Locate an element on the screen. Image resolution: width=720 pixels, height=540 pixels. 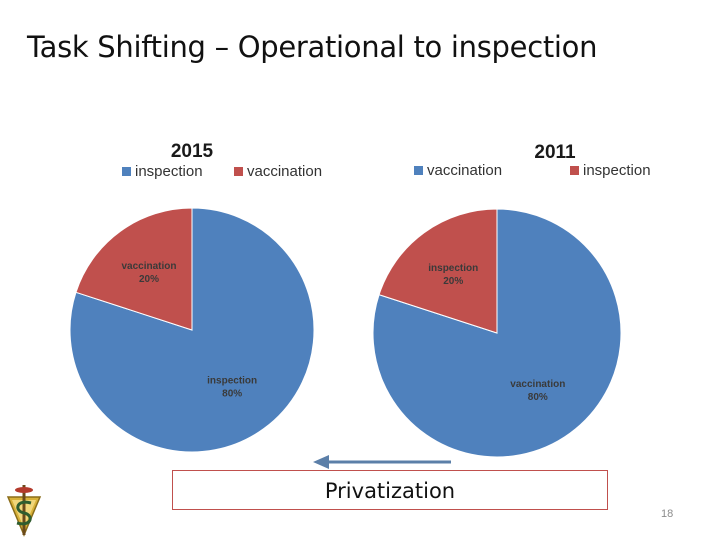
chart-title: 2015 is located at coordinates (192, 151).